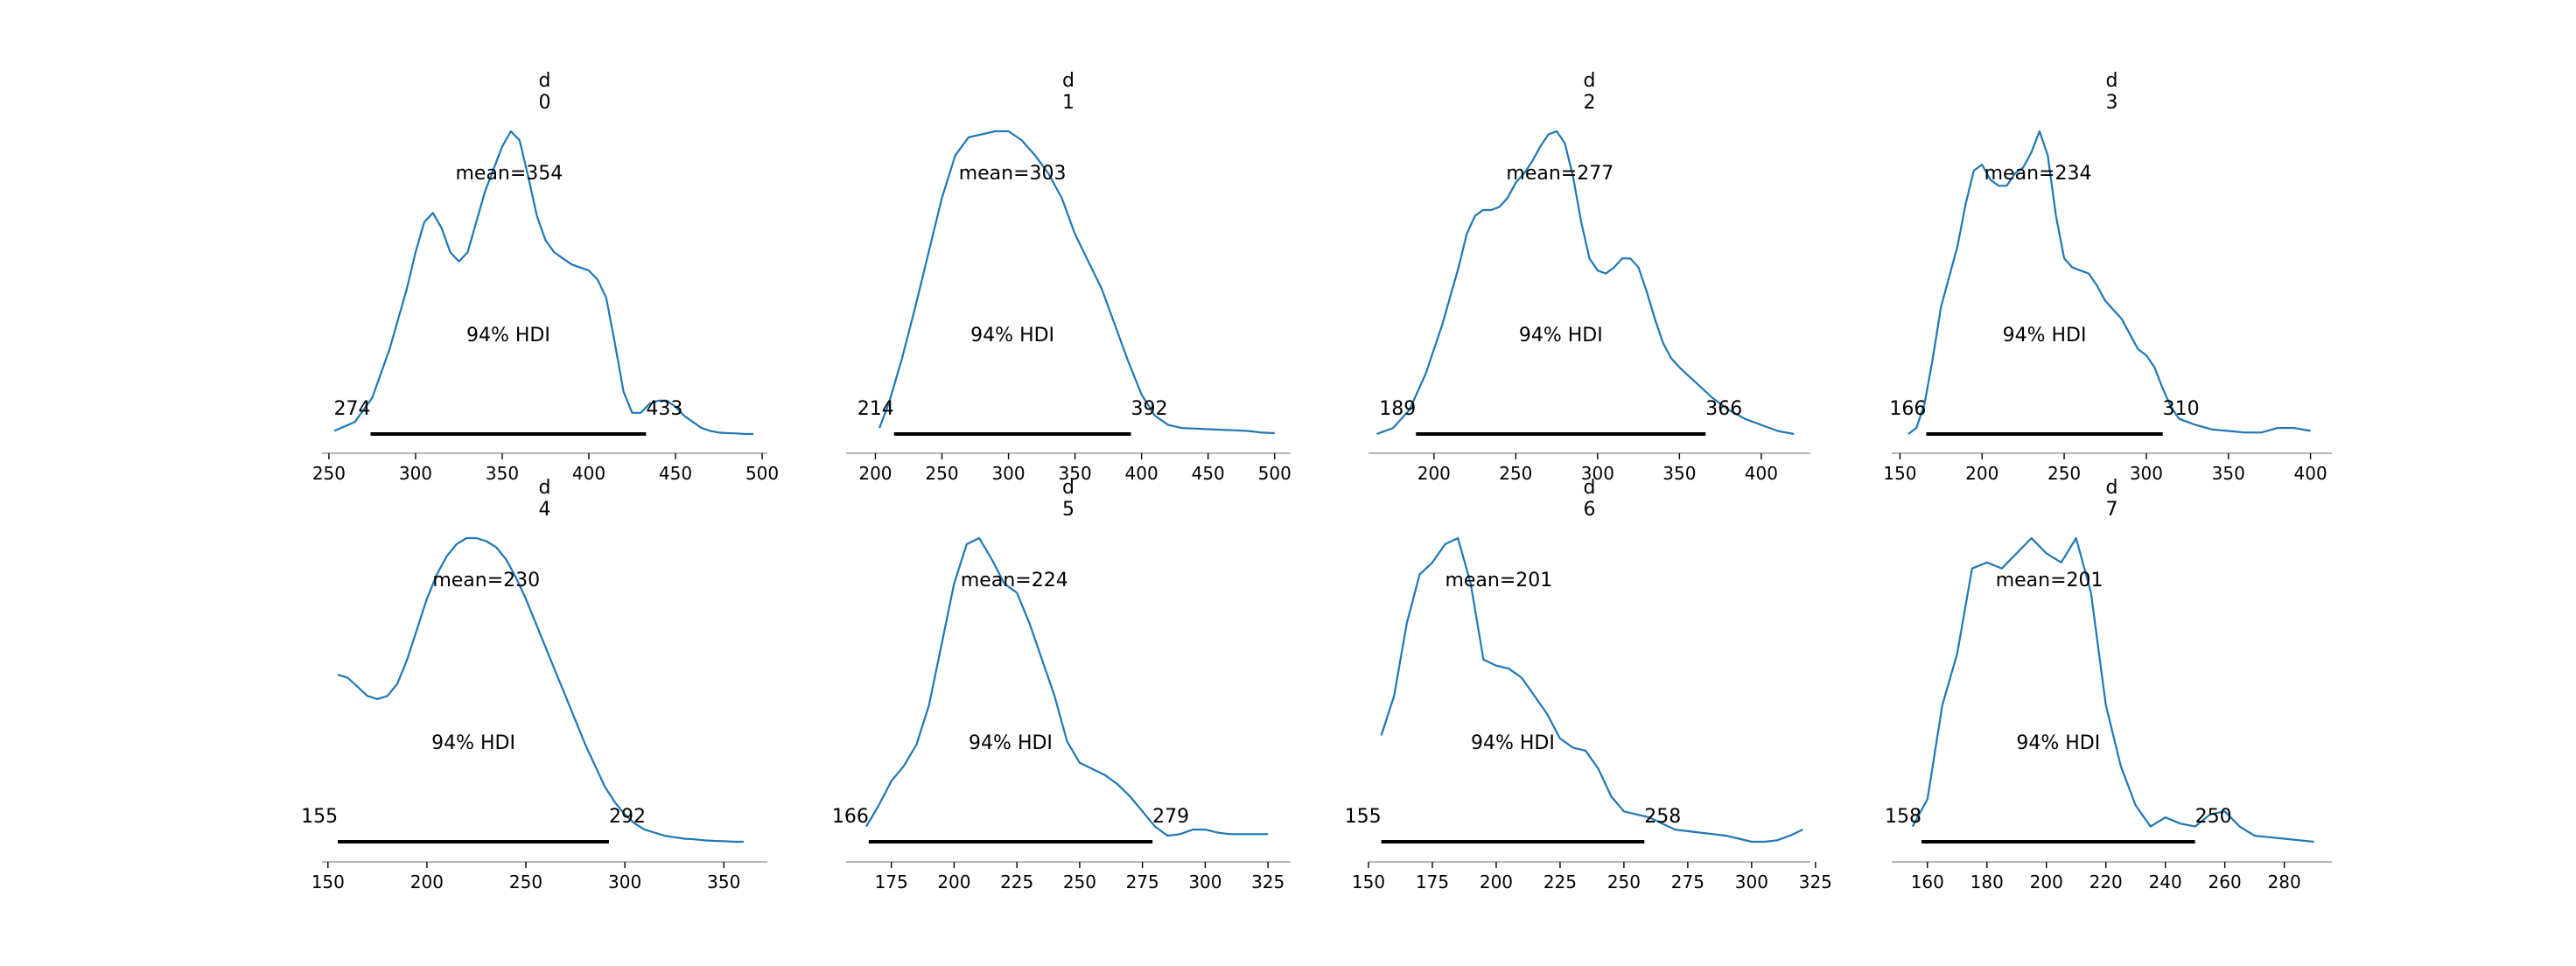 This screenshot has height=966, width=2576. Describe the element at coordinates (1013, 174) in the screenshot. I see `mean-label: mean=303` at that location.